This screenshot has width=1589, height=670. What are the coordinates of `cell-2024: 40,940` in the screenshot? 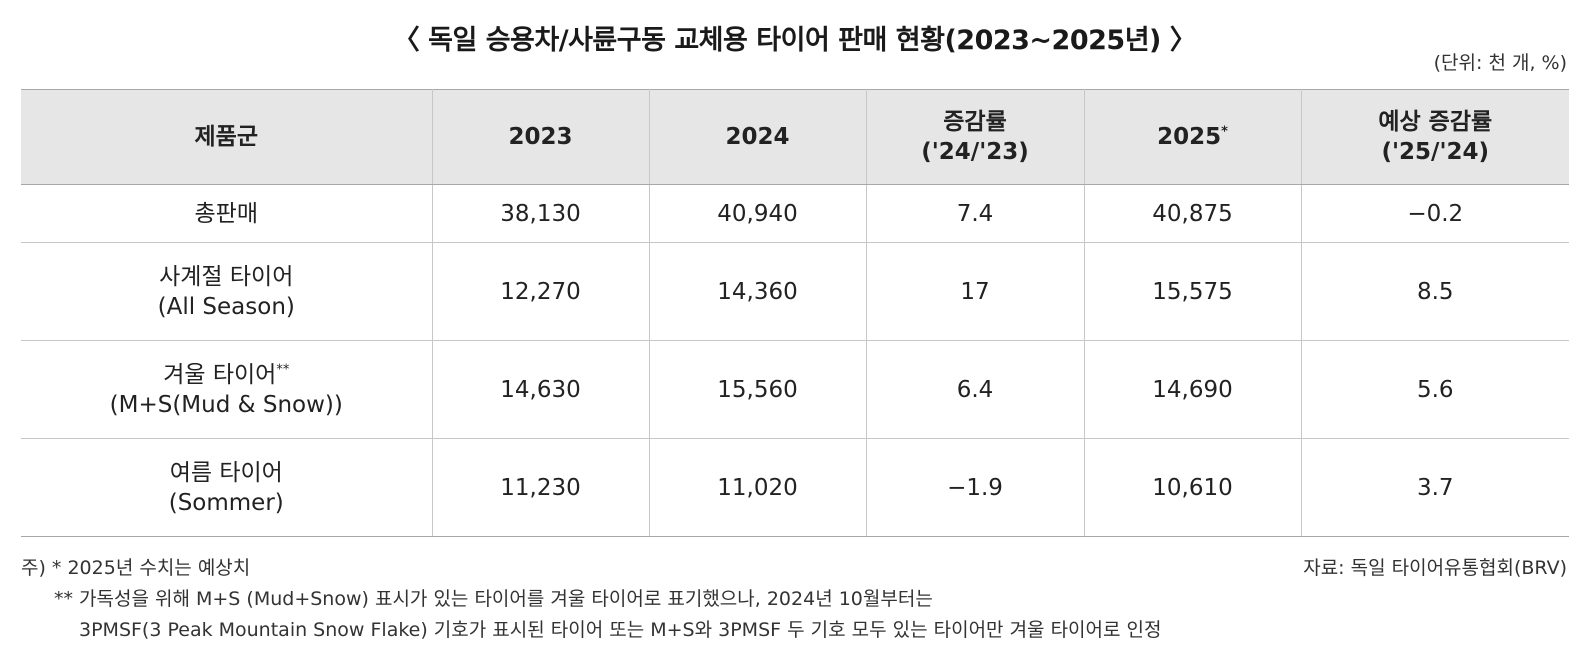 It's located at (757, 213).